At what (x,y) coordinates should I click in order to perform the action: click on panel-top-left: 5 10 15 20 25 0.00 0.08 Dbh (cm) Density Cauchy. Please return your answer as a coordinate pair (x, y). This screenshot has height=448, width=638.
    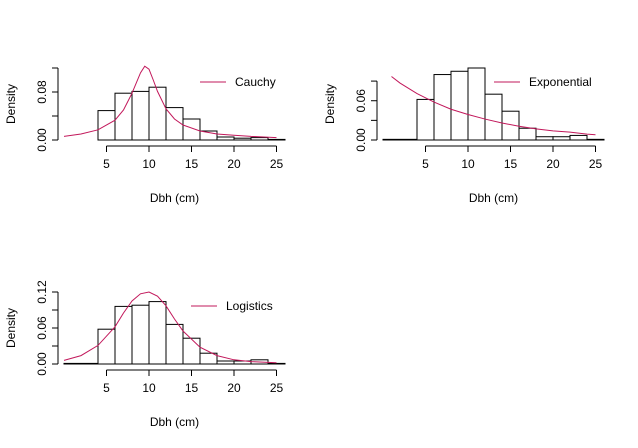
    Looking at the image, I should click on (145, 135).